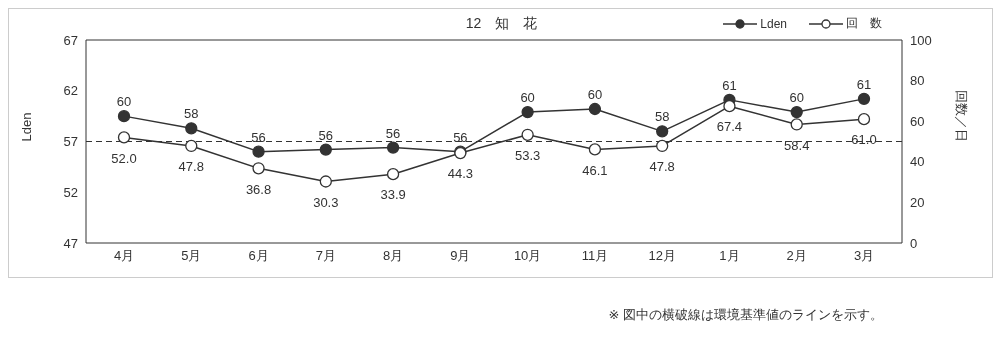  What do you see at coordinates (917, 81) in the screenshot?
I see `y2-tick-label: 80` at bounding box center [917, 81].